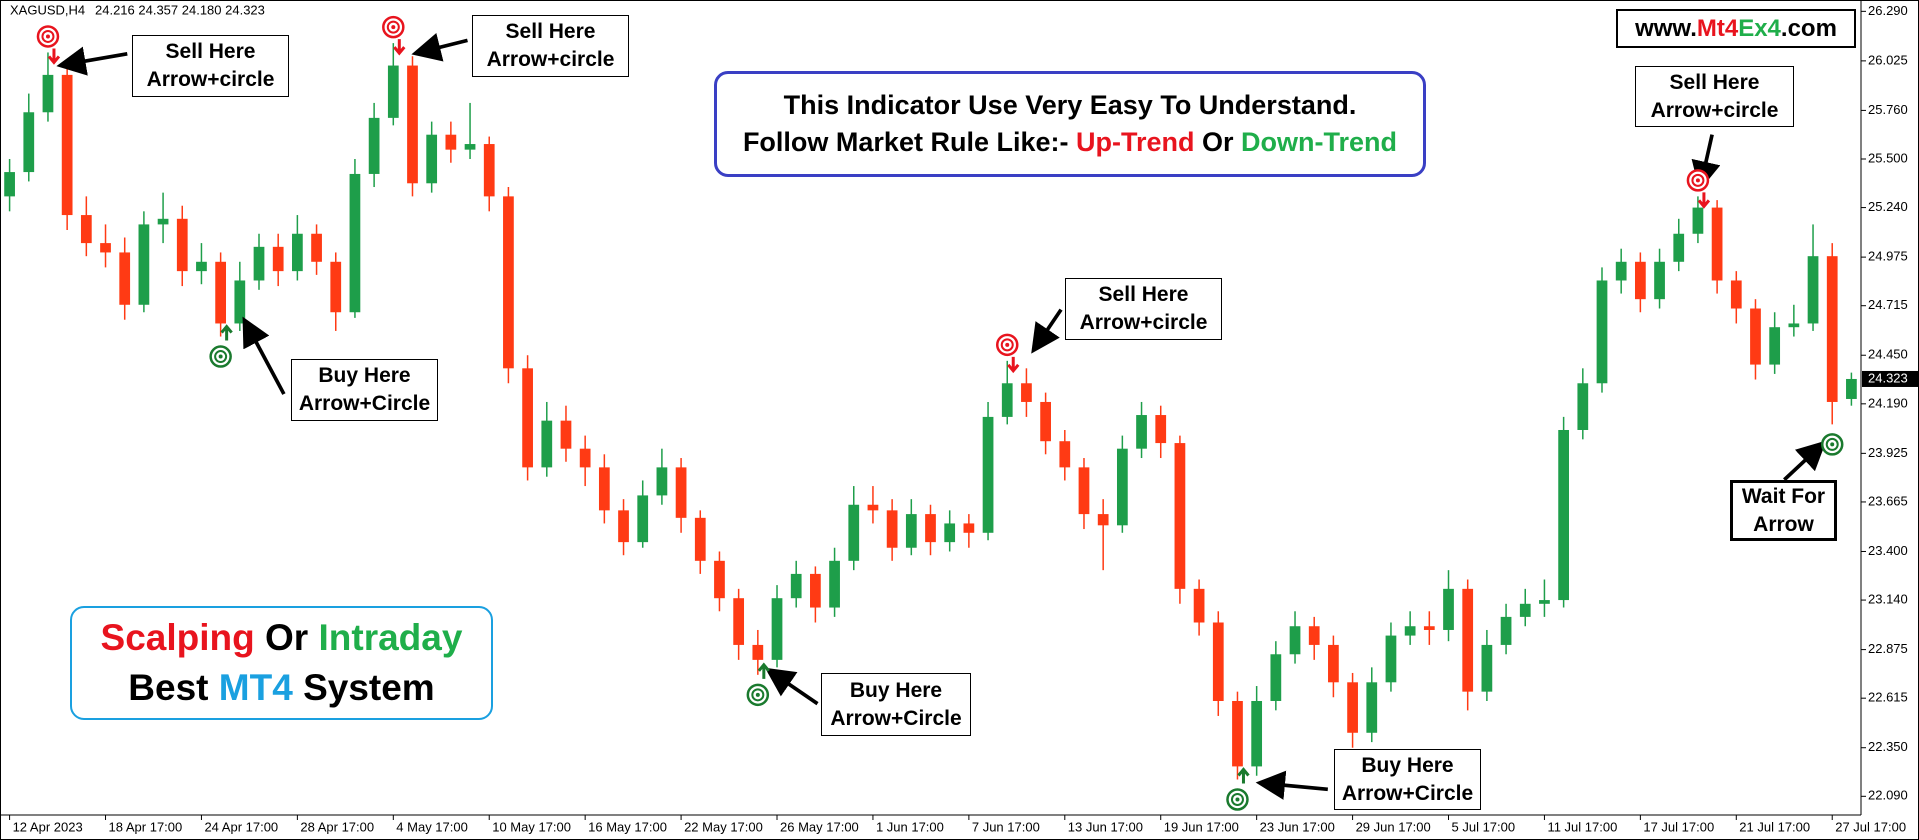 Image resolution: width=1919 pixels, height=840 pixels. What do you see at coordinates (1888, 550) in the screenshot?
I see `y-tick-label: 23.400` at bounding box center [1888, 550].